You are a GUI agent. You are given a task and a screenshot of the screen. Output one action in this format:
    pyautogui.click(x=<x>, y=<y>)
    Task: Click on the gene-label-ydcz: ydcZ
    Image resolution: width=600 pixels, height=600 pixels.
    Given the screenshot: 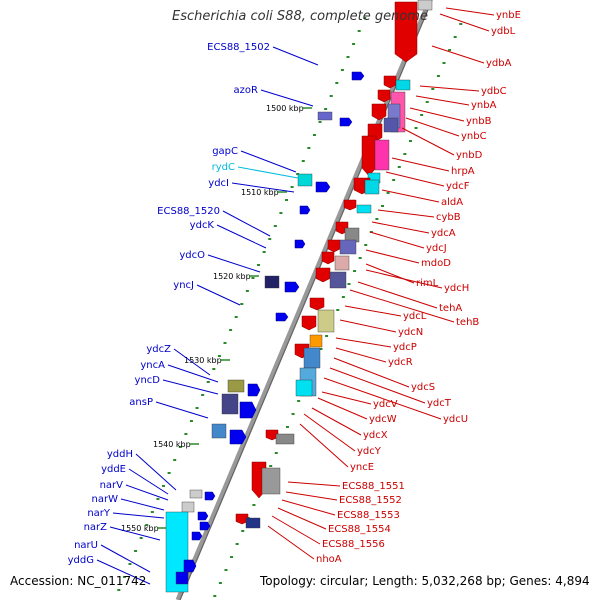 What is the action you would take?
    pyautogui.click(x=158, y=349)
    